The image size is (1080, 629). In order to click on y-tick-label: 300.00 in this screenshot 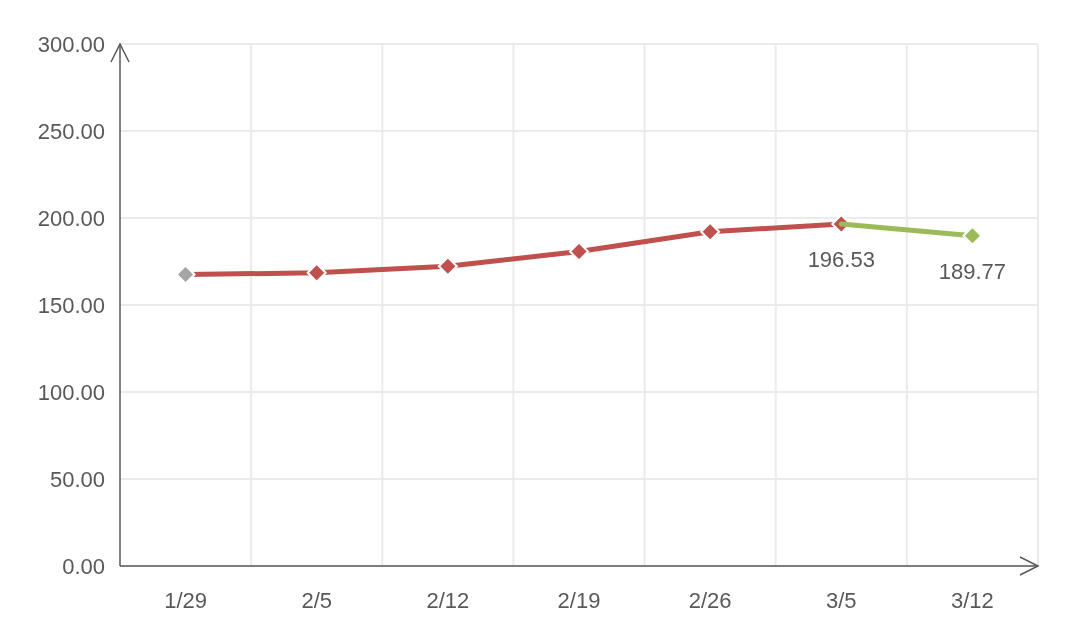, I will do `click(71, 44)`.